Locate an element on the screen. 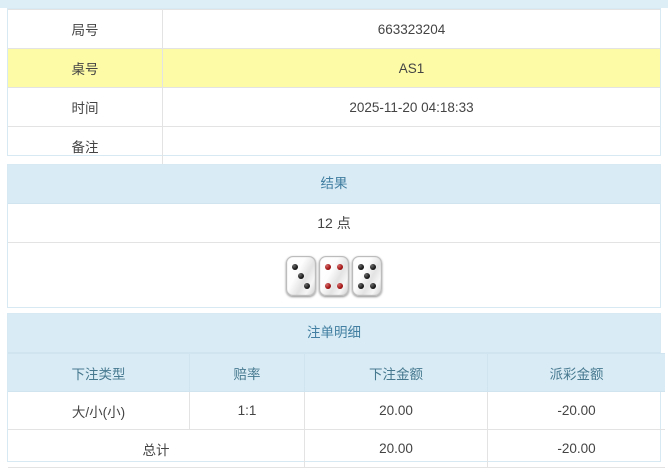 The width and height of the screenshot is (668, 468). info-value-table-no: AS1 is located at coordinates (411, 68).